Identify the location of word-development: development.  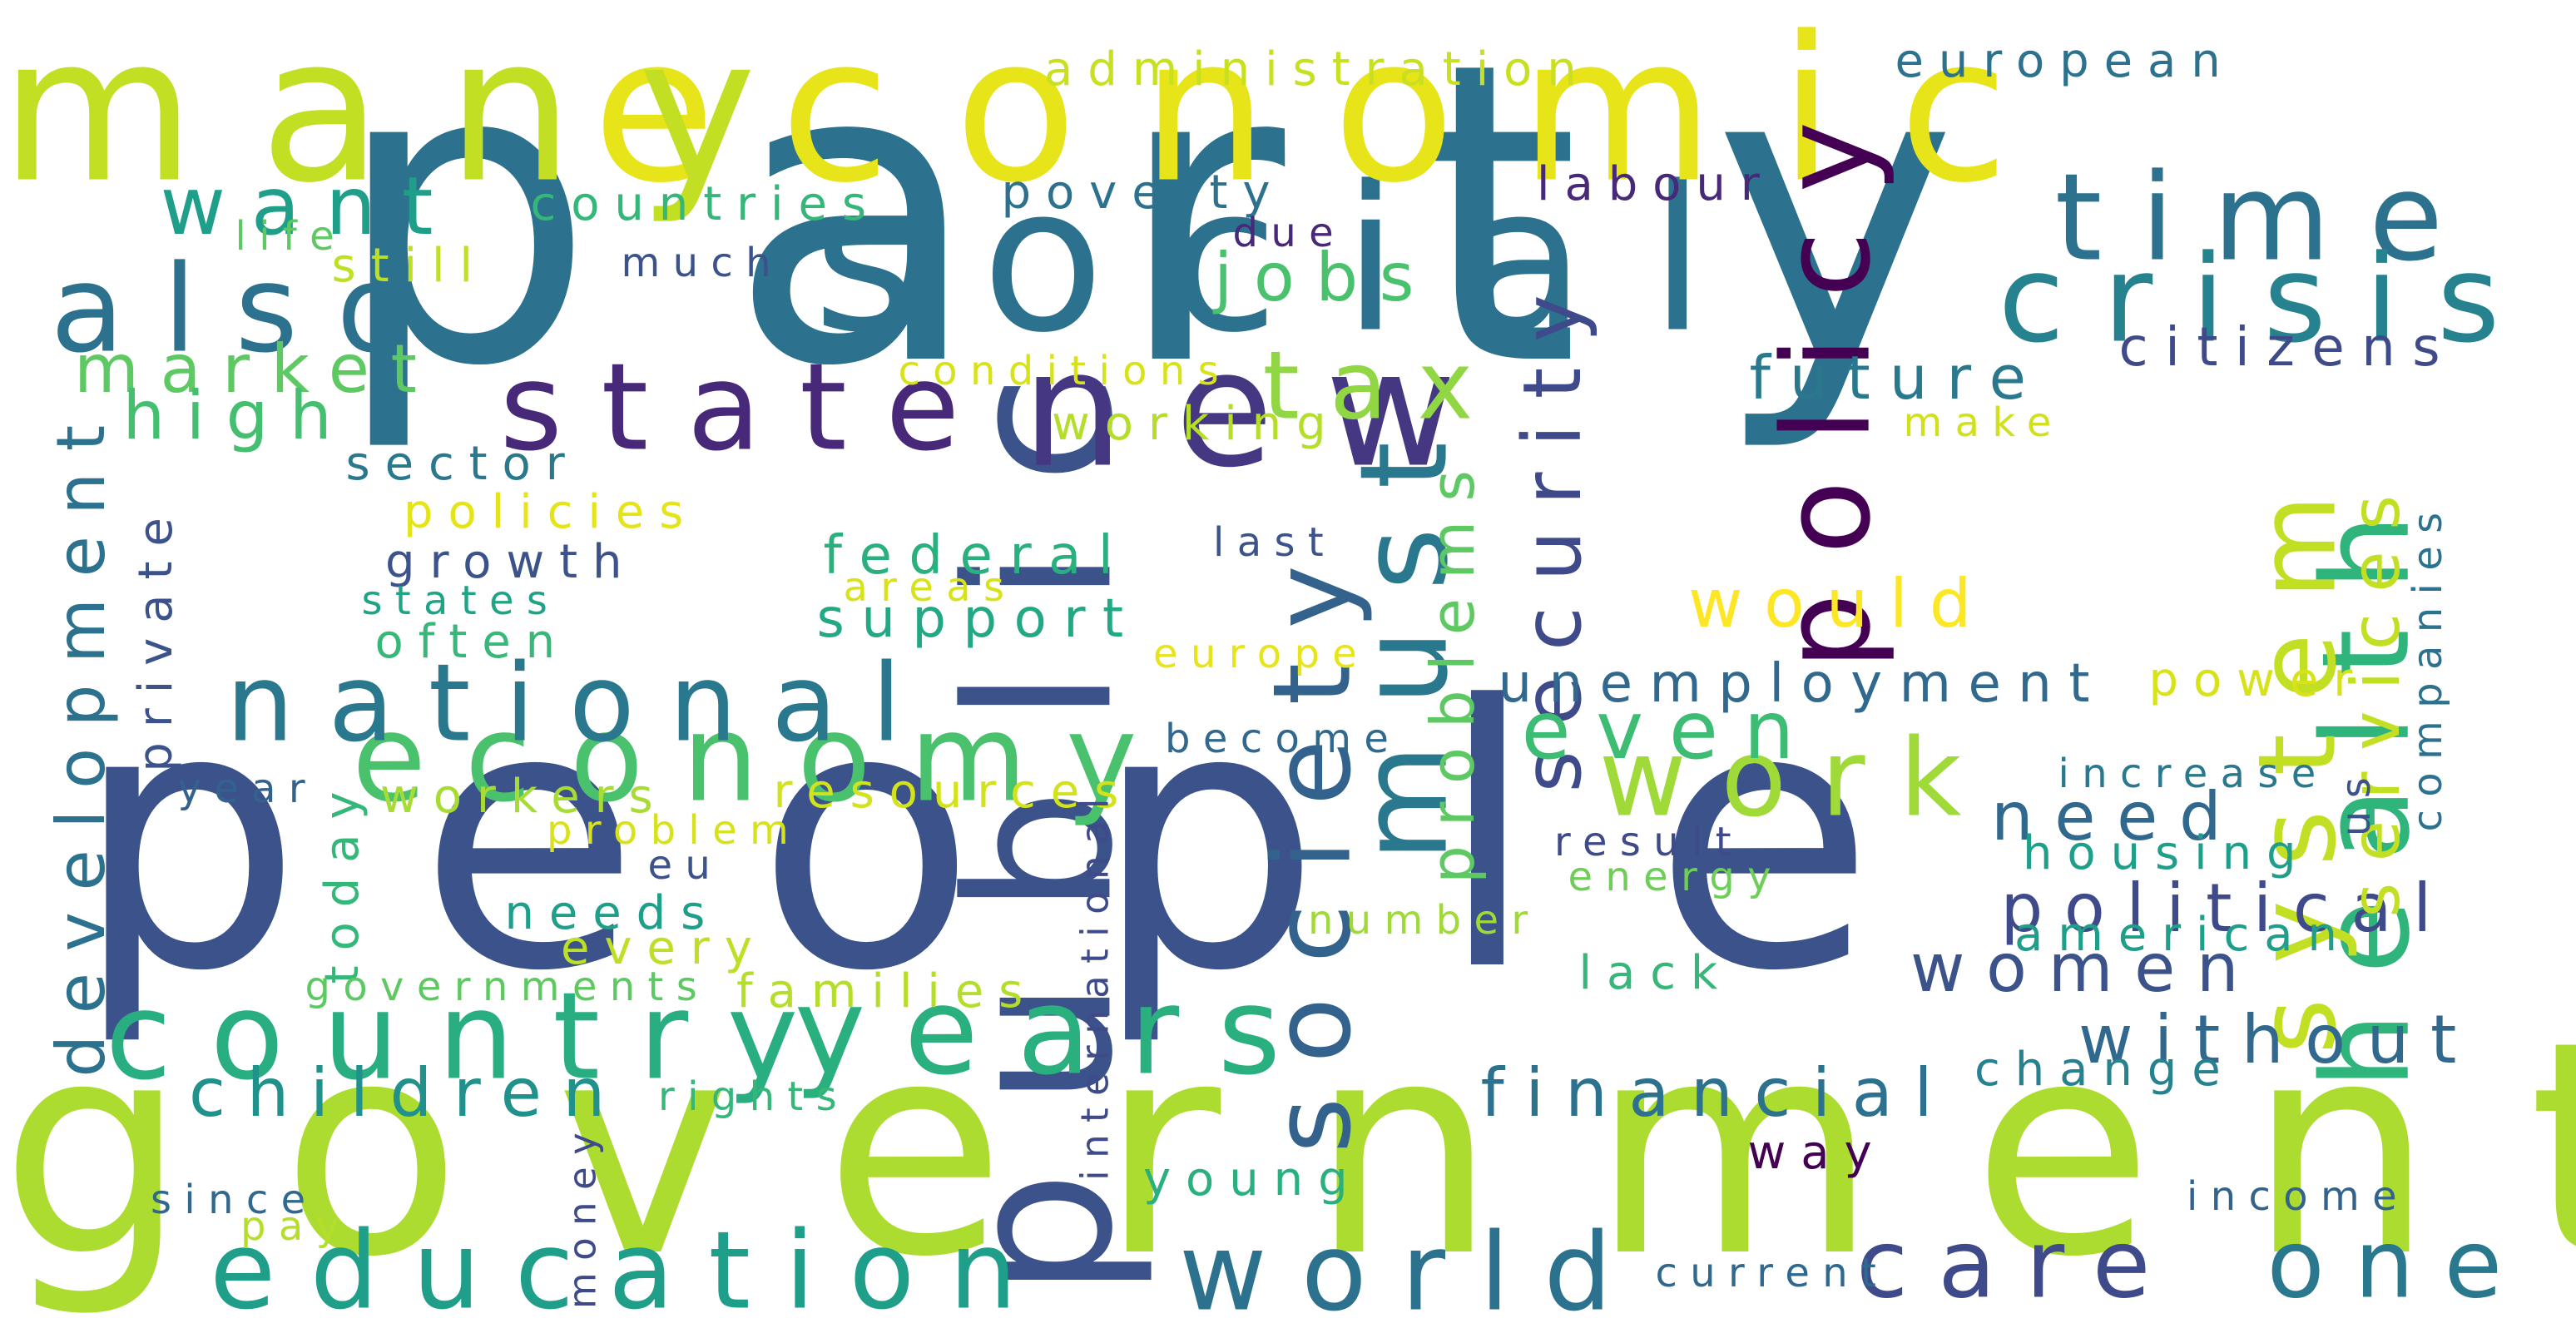
(81, 741).